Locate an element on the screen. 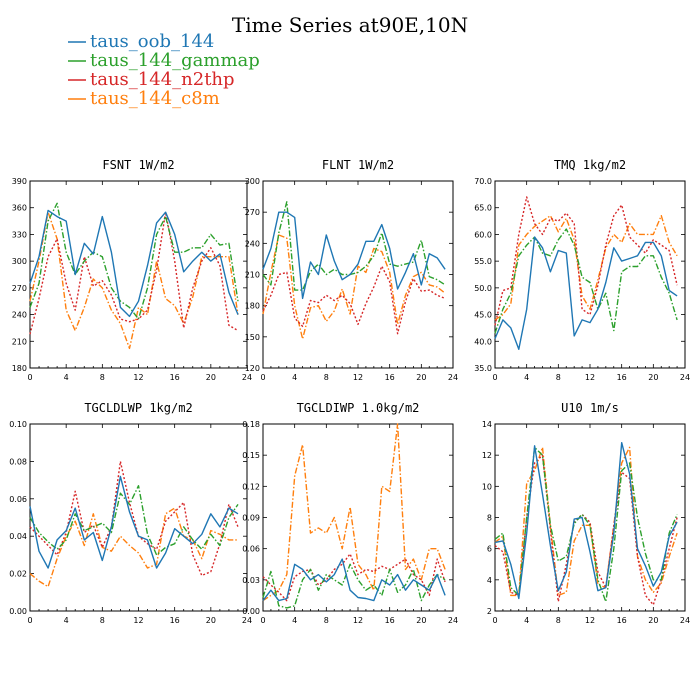  figure-title: Time Series at90E,10N is located at coordinates (350, 25).